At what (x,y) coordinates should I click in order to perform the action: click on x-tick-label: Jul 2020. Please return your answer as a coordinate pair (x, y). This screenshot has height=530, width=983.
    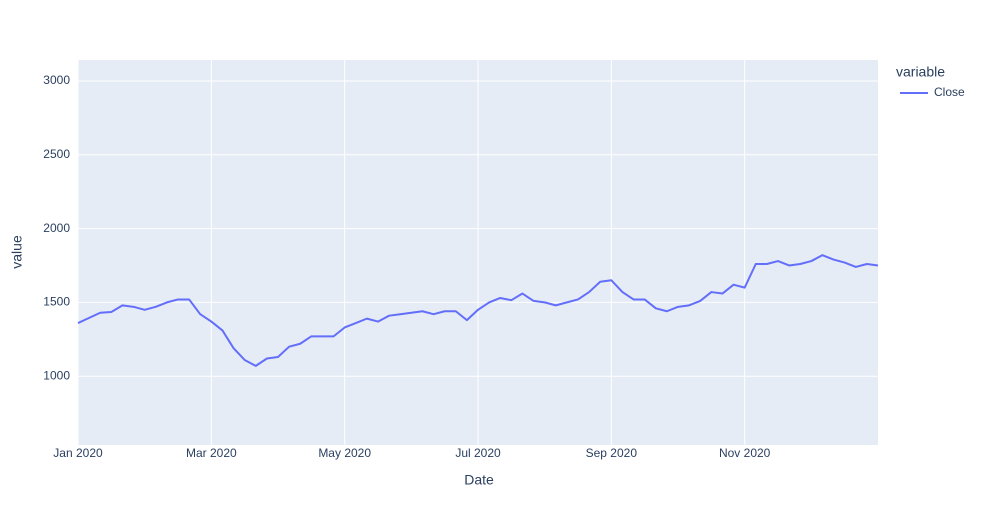
    Looking at the image, I should click on (478, 453).